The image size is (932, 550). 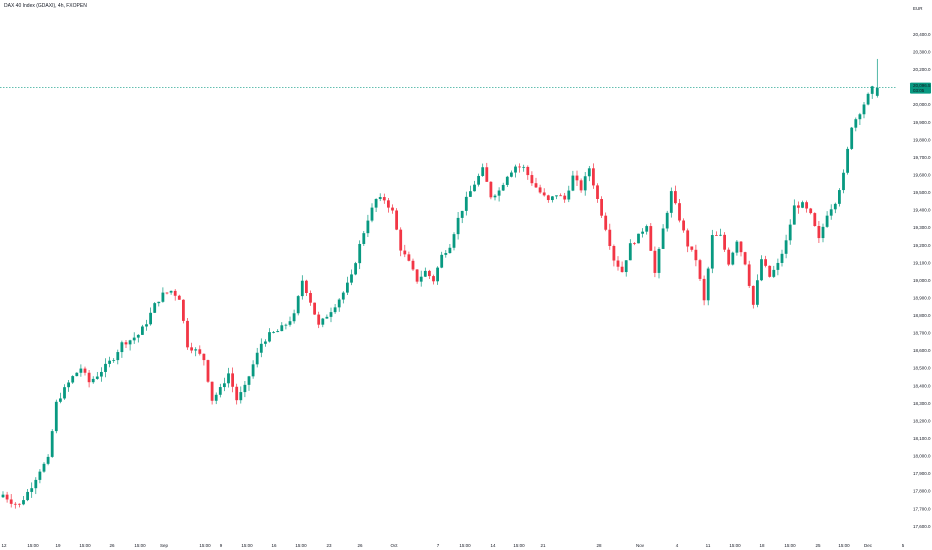 What do you see at coordinates (922, 280) in the screenshot?
I see `y-tick-label: 19,000.0` at bounding box center [922, 280].